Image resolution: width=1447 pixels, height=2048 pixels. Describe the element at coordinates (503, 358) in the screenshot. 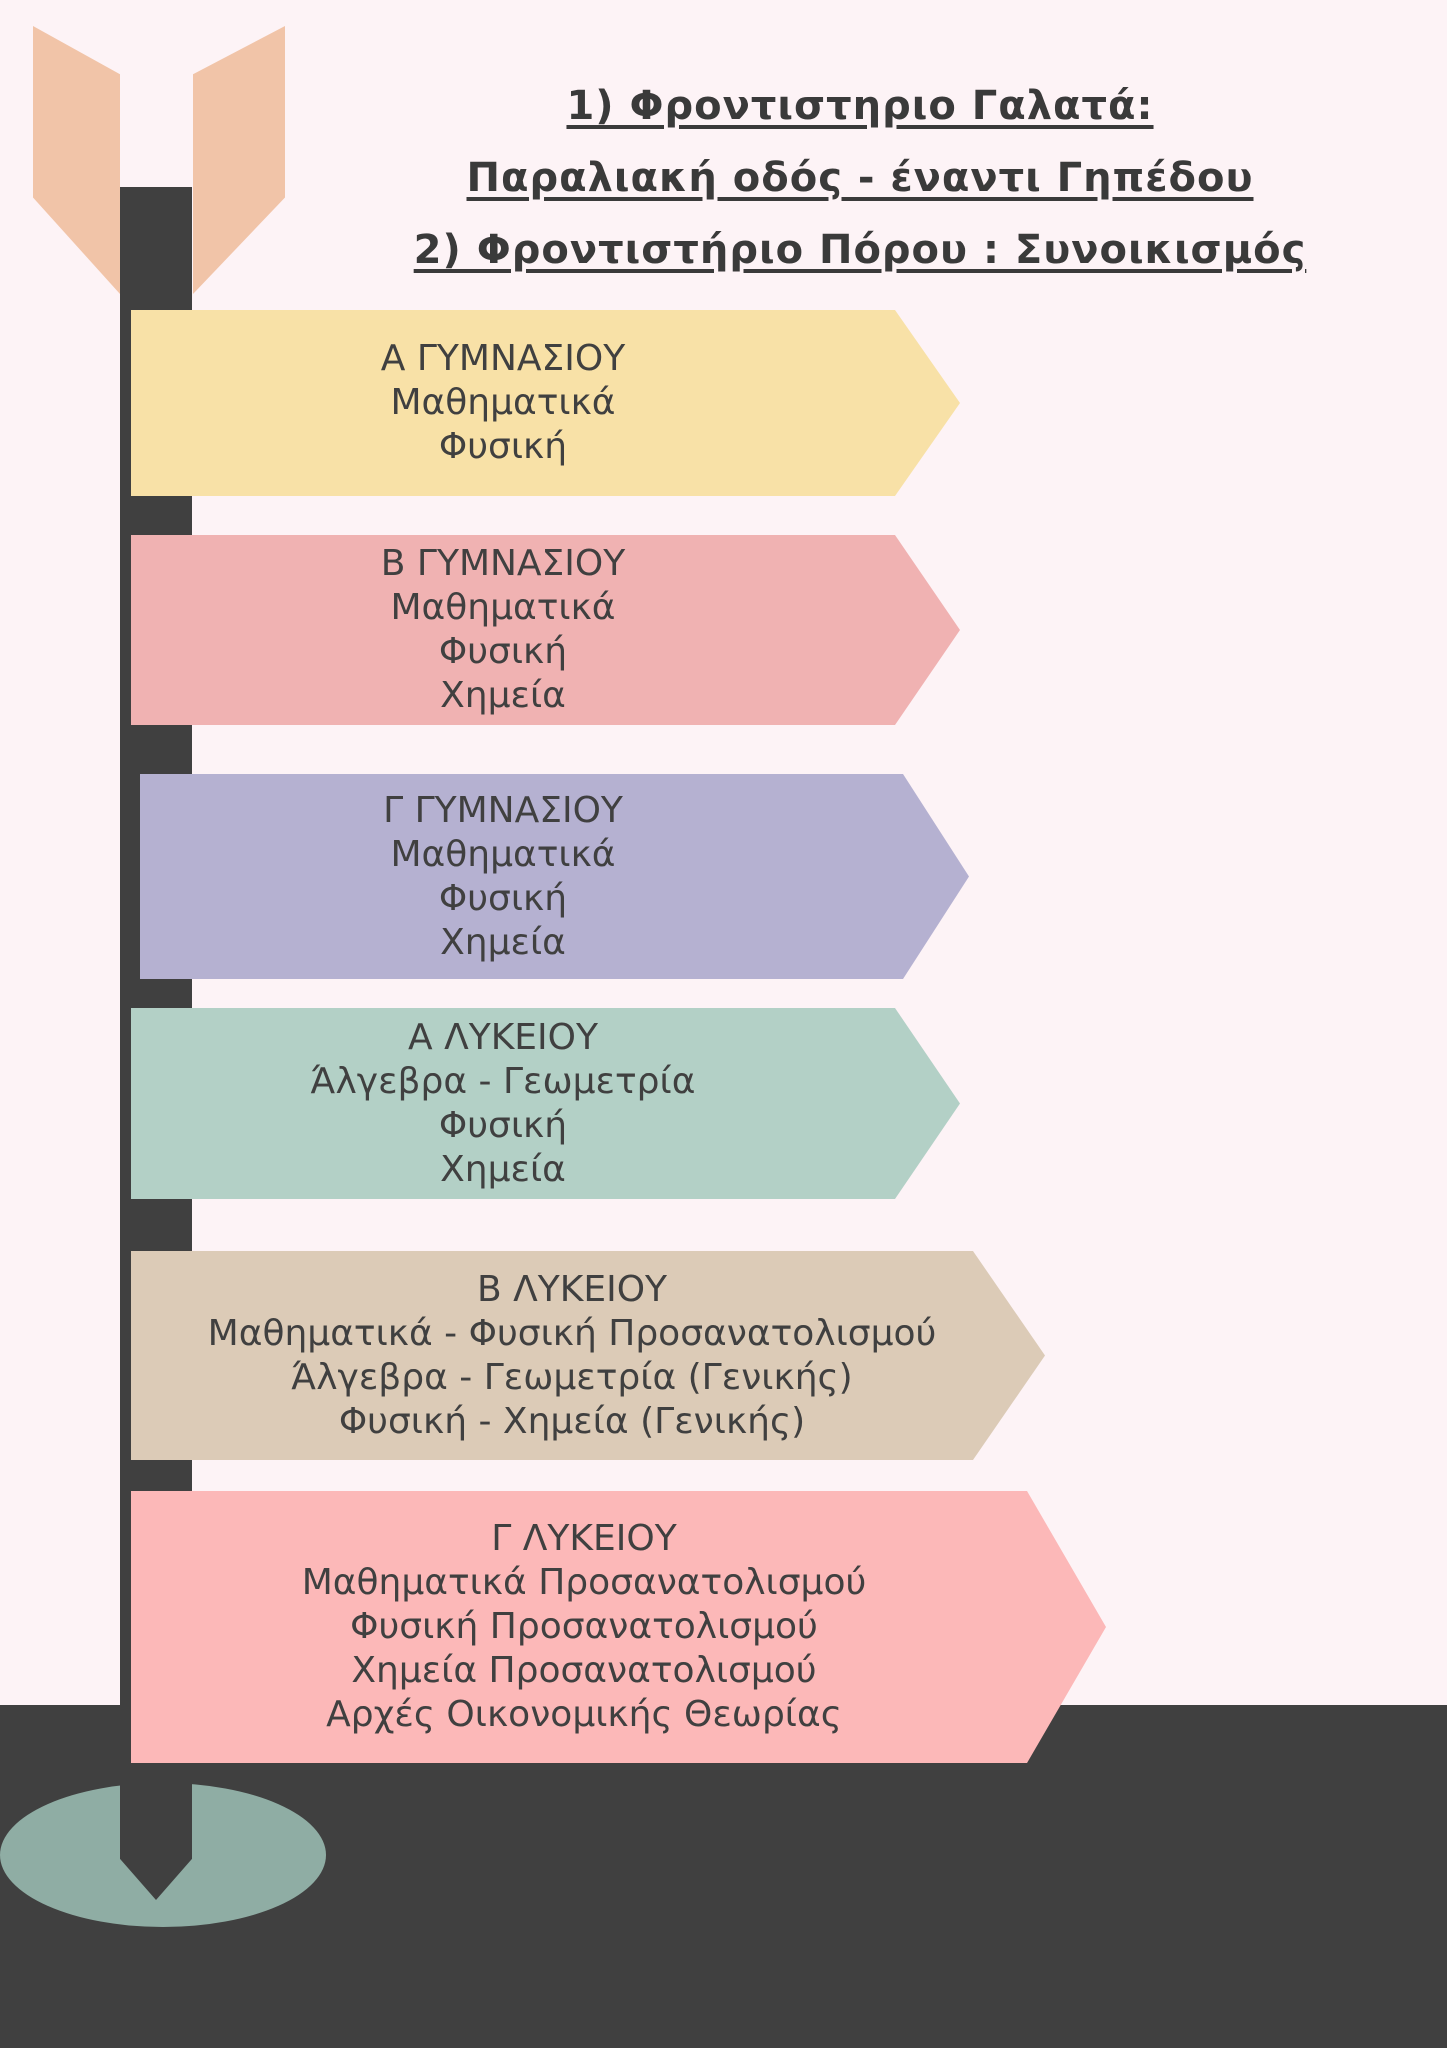

I see `sign-heading: Α ΓΥΜΝΑΣΙΟΥ` at that location.